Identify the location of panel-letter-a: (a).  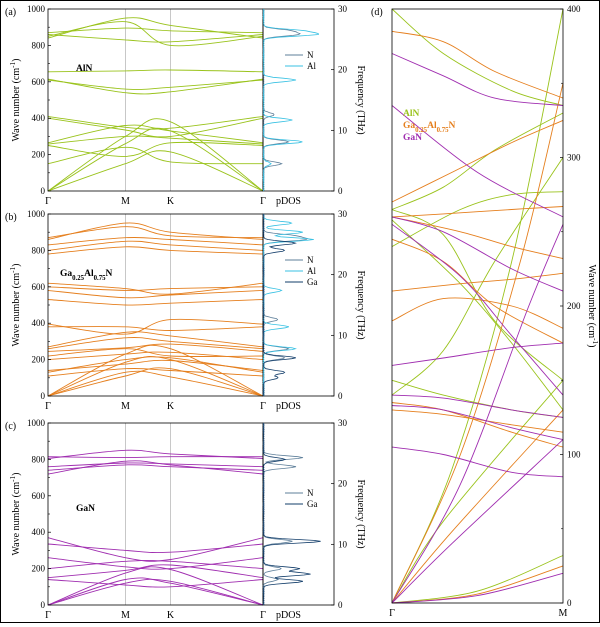
(10, 12).